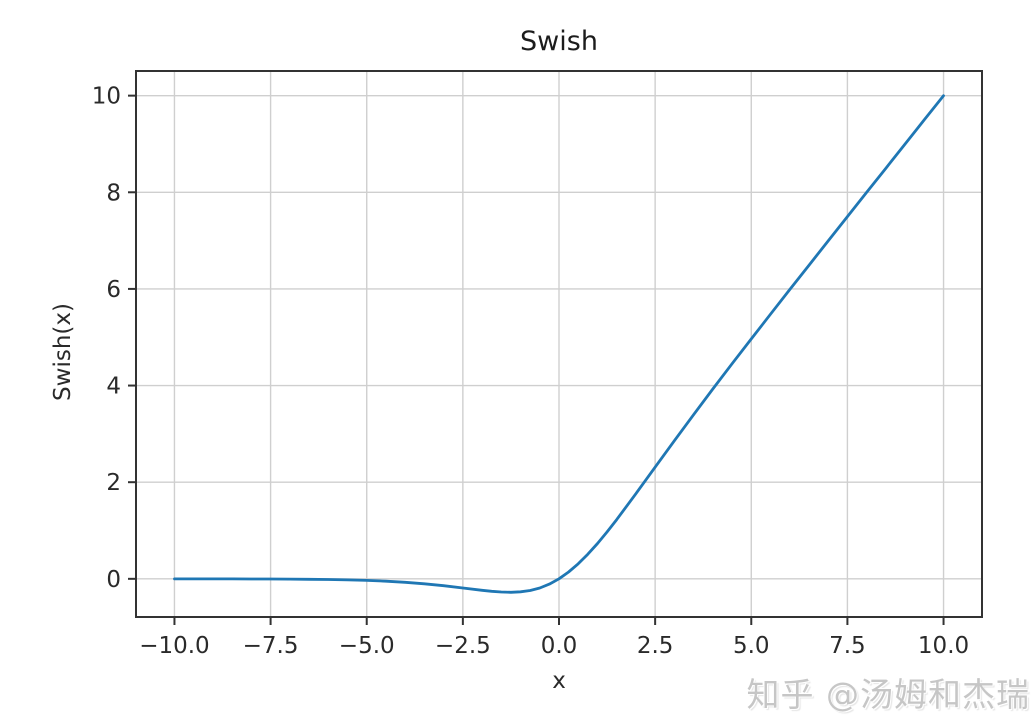  Describe the element at coordinates (113, 193) in the screenshot. I see `y-tick-label: 8` at that location.